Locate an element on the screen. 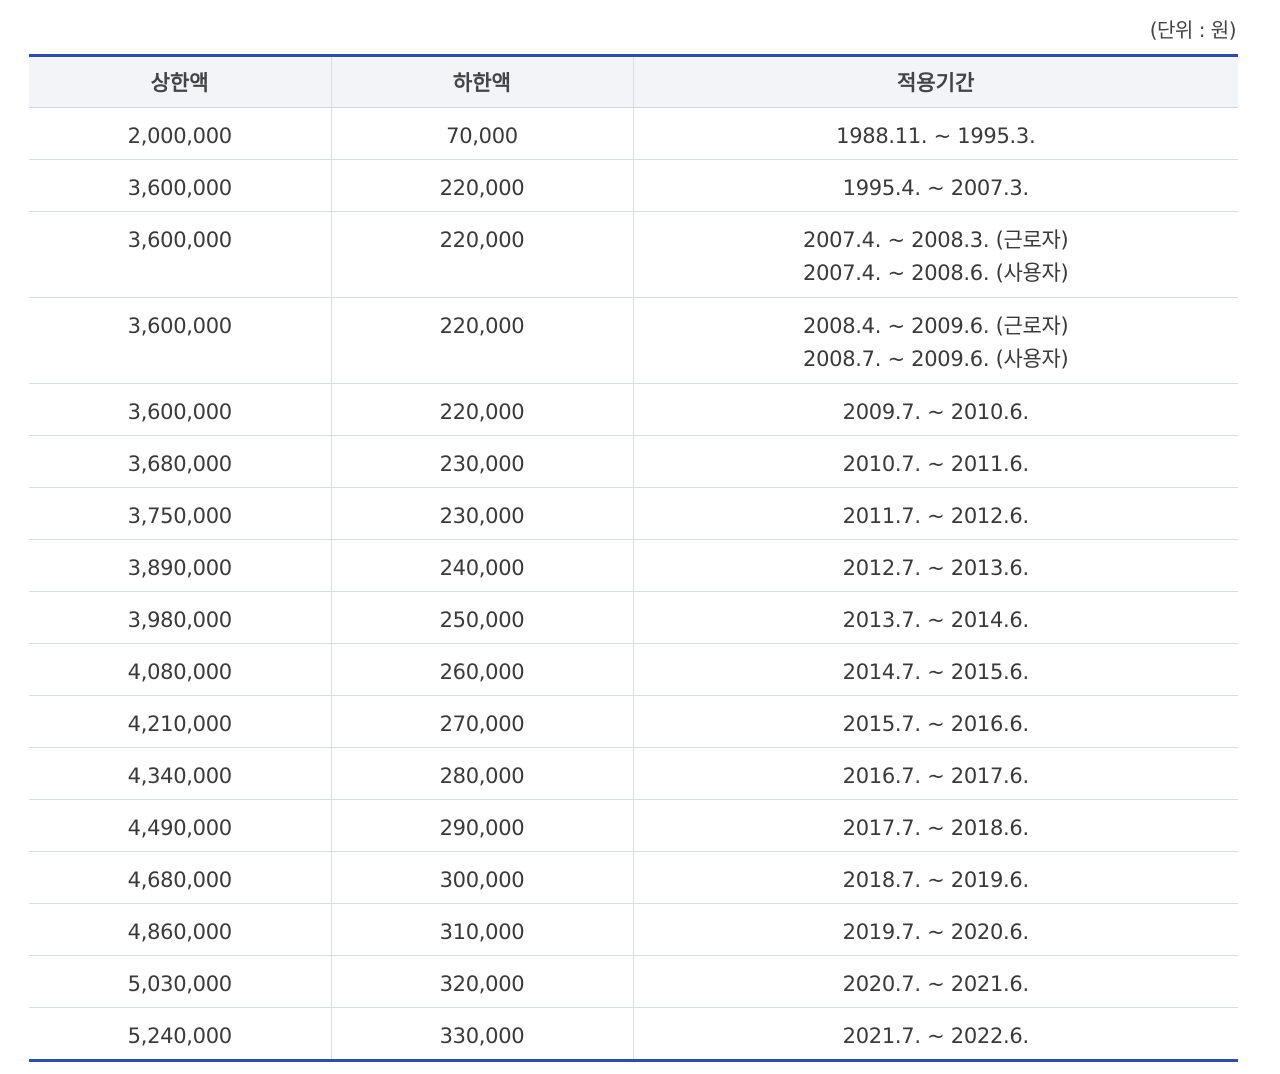  cell-period: 2017.7. ~ 2018.6. is located at coordinates (935, 825).